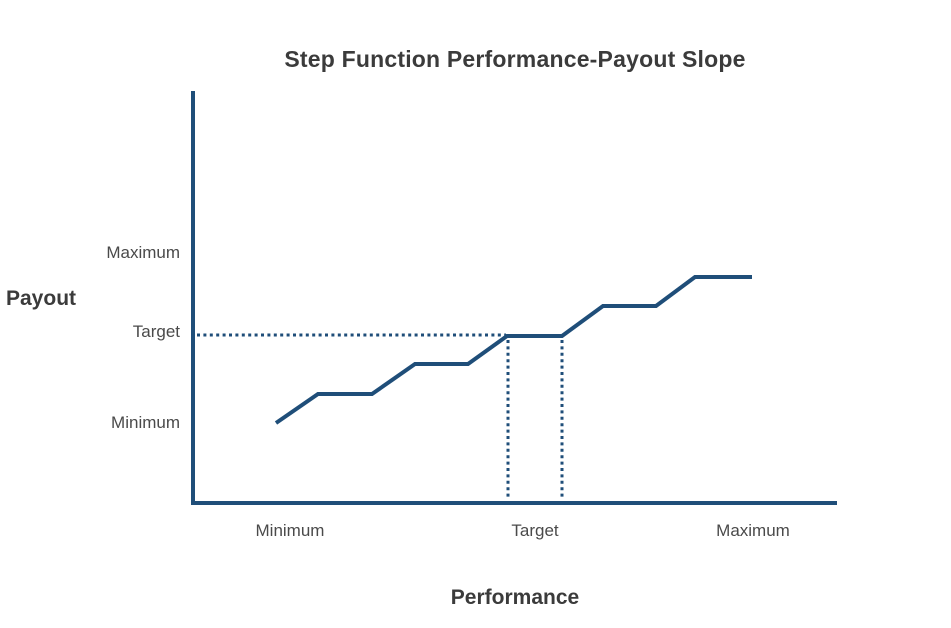 This screenshot has width=951, height=628. What do you see at coordinates (156, 331) in the screenshot?
I see `y-tick-label-target: Target` at bounding box center [156, 331].